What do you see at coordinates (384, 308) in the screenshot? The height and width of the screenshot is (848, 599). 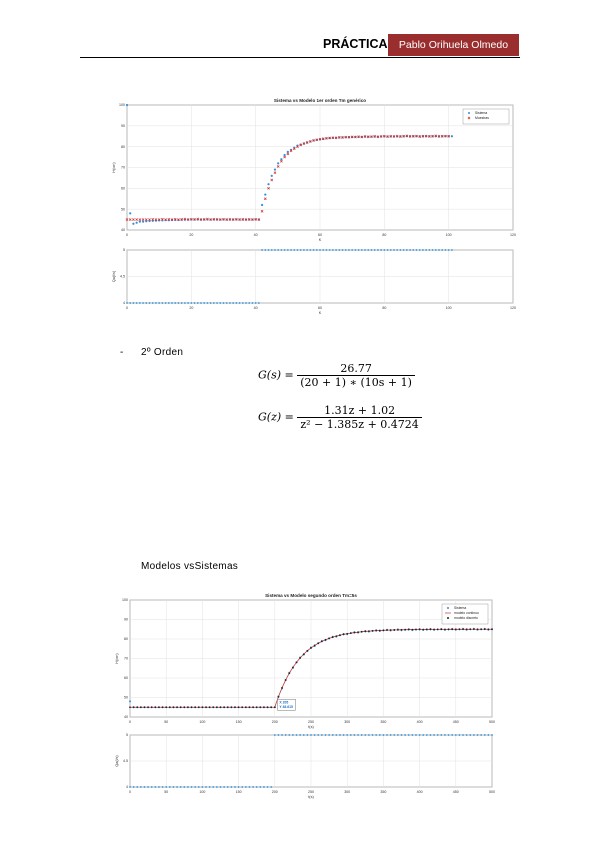 I see `x-tick-label: 80` at bounding box center [384, 308].